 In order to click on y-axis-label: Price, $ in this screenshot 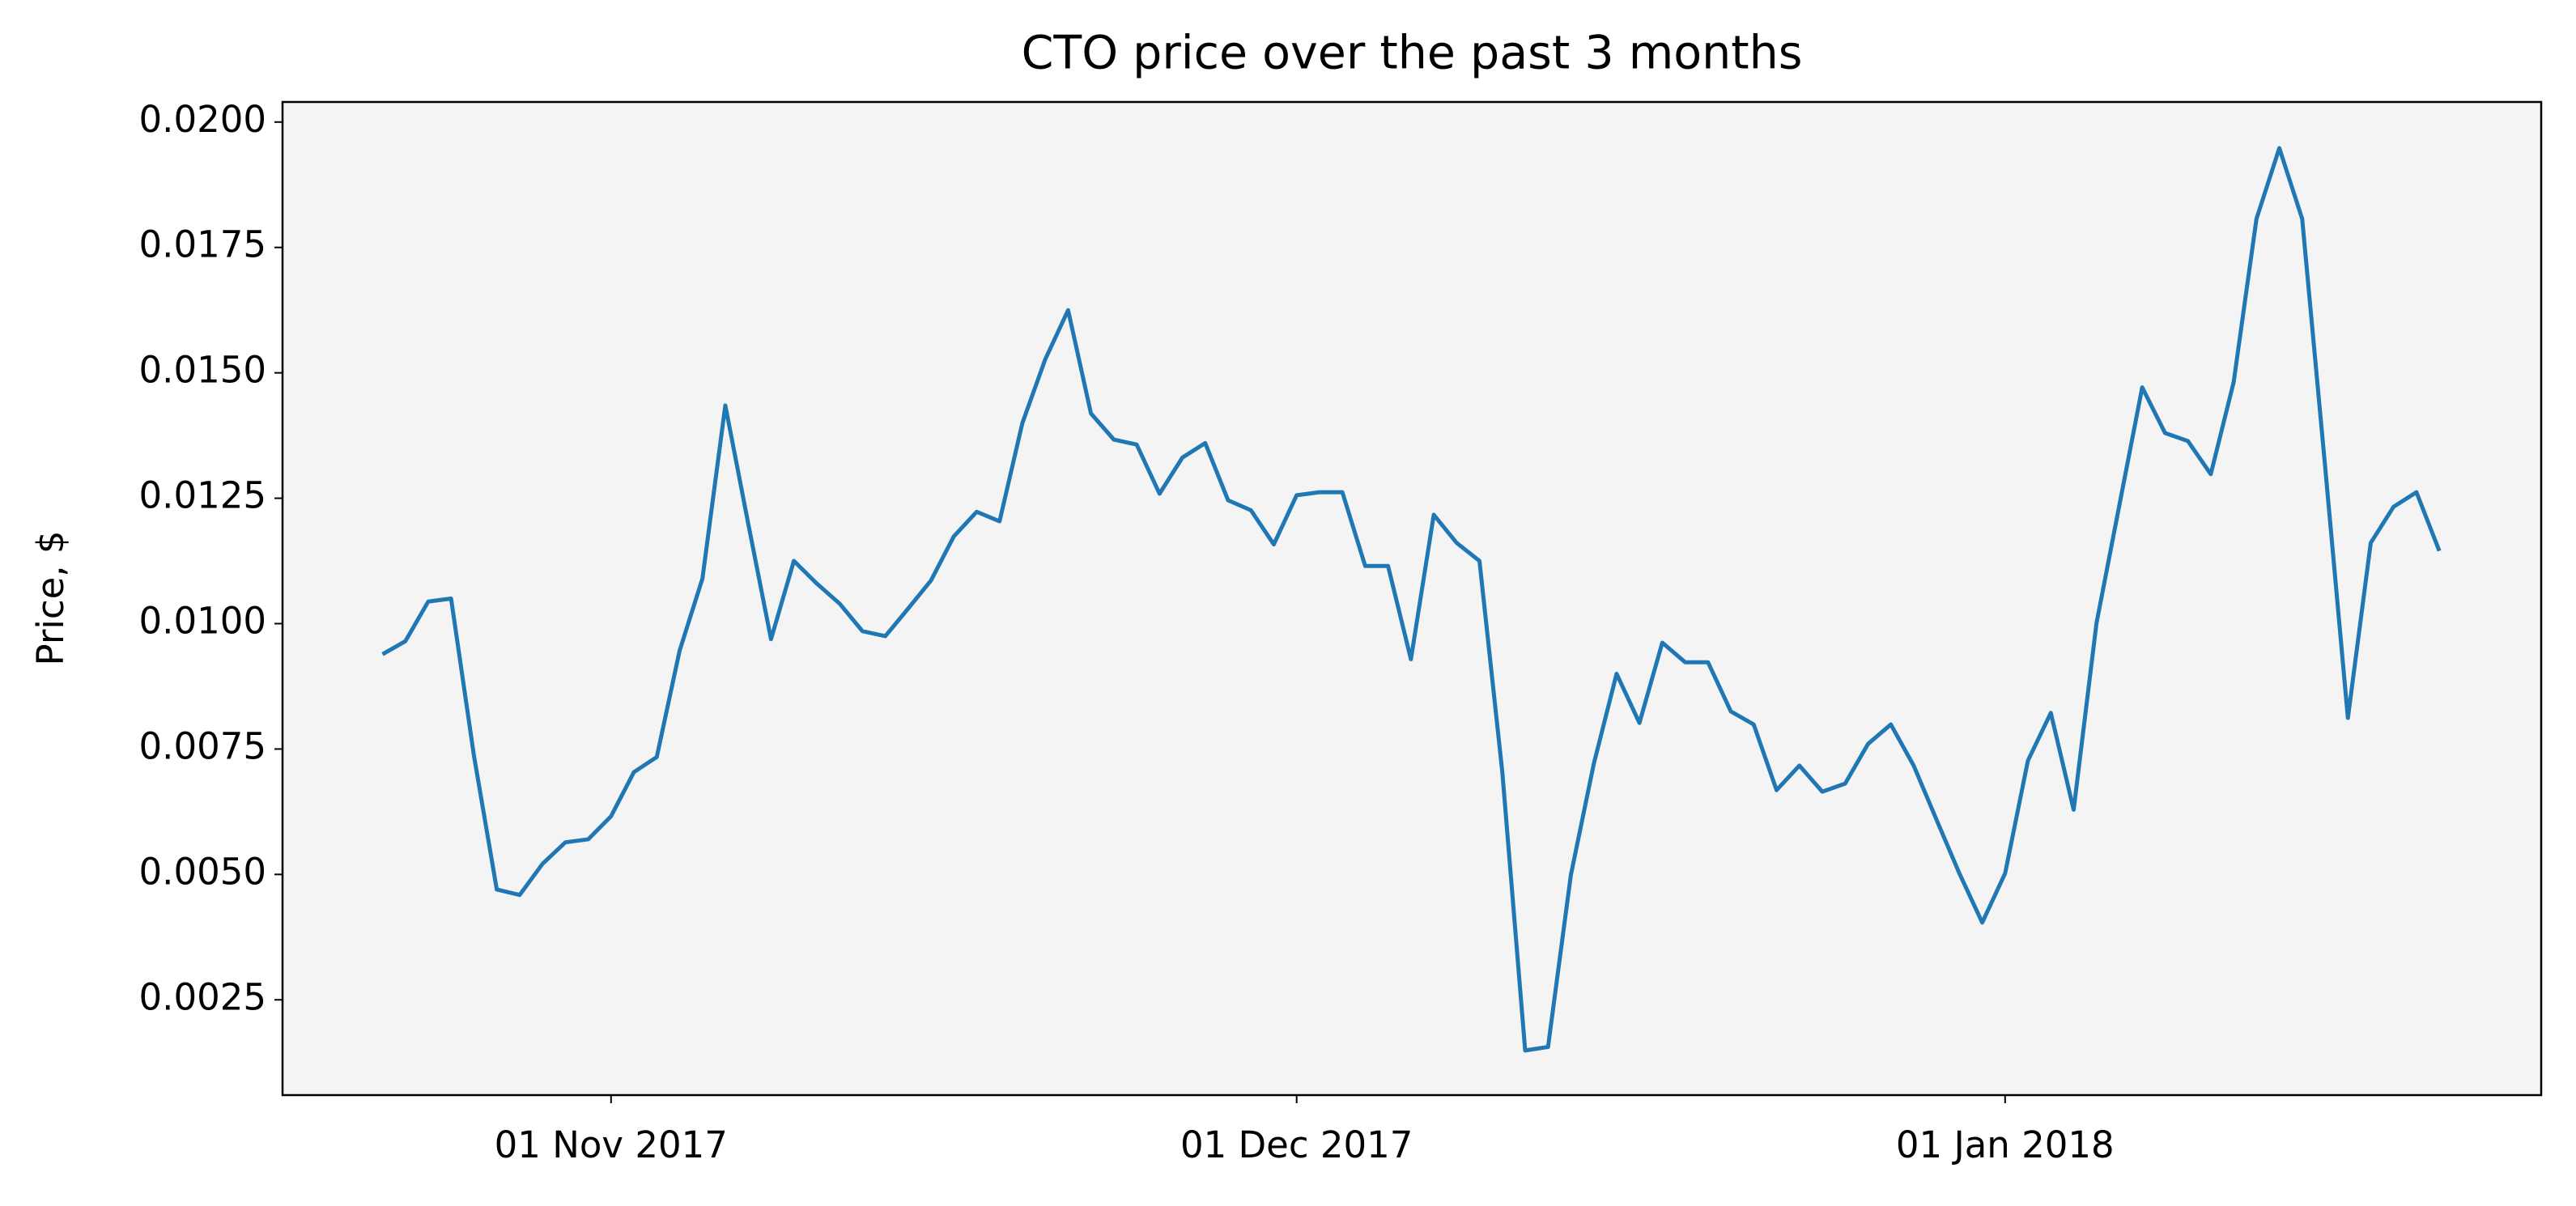, I will do `click(51, 597)`.